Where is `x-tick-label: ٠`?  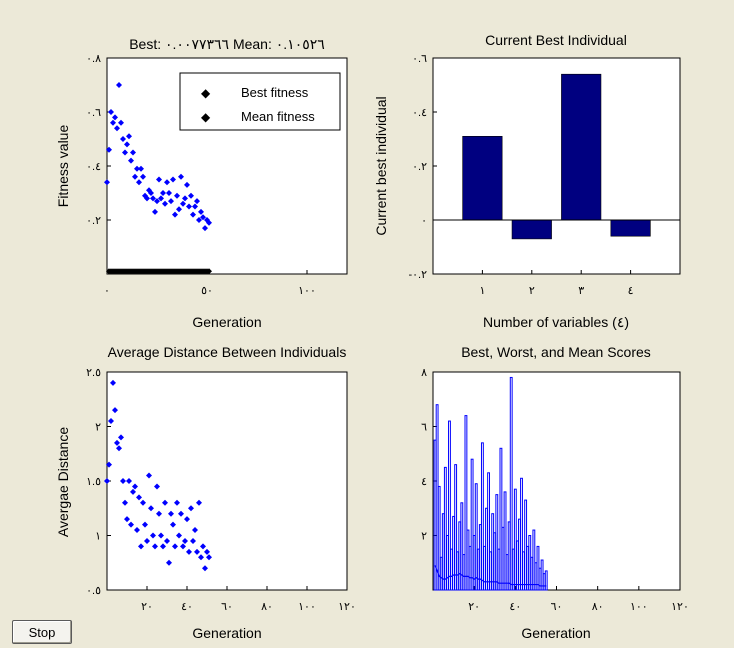 x-tick-label: ٠ is located at coordinates (107, 291).